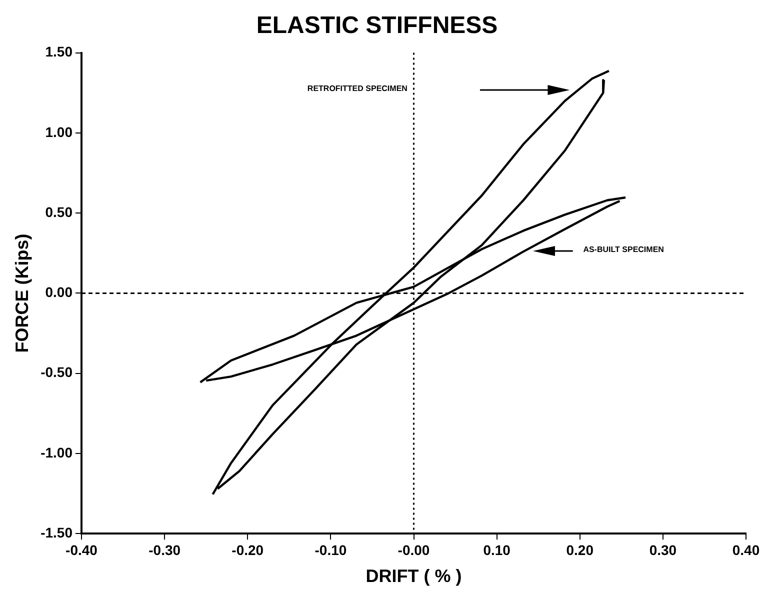 The height and width of the screenshot is (600, 772). Describe the element at coordinates (164, 550) in the screenshot. I see `x-tick-label: -0.30` at that location.